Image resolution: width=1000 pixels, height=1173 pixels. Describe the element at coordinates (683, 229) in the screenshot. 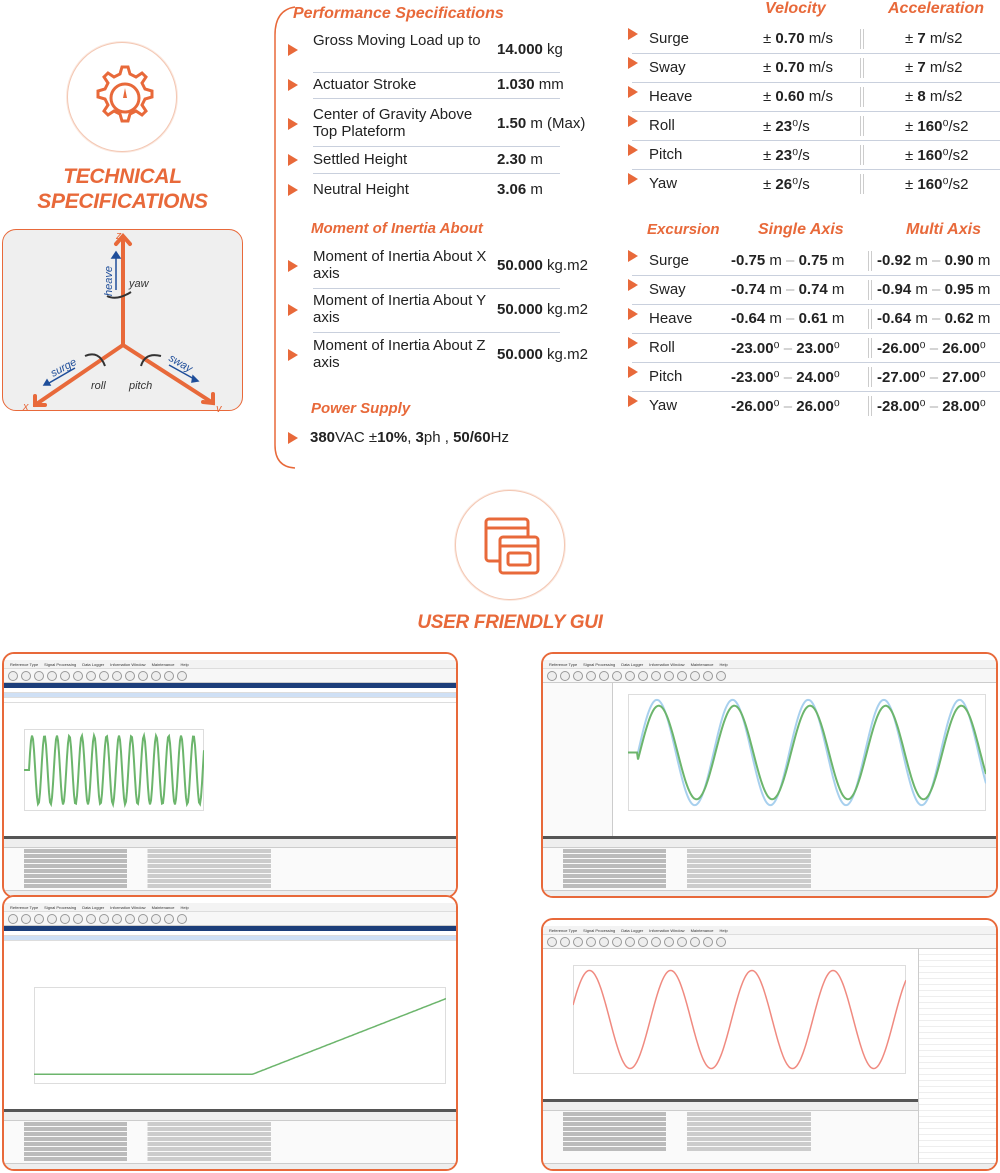

I see `excursion-header: Excursion` at that location.